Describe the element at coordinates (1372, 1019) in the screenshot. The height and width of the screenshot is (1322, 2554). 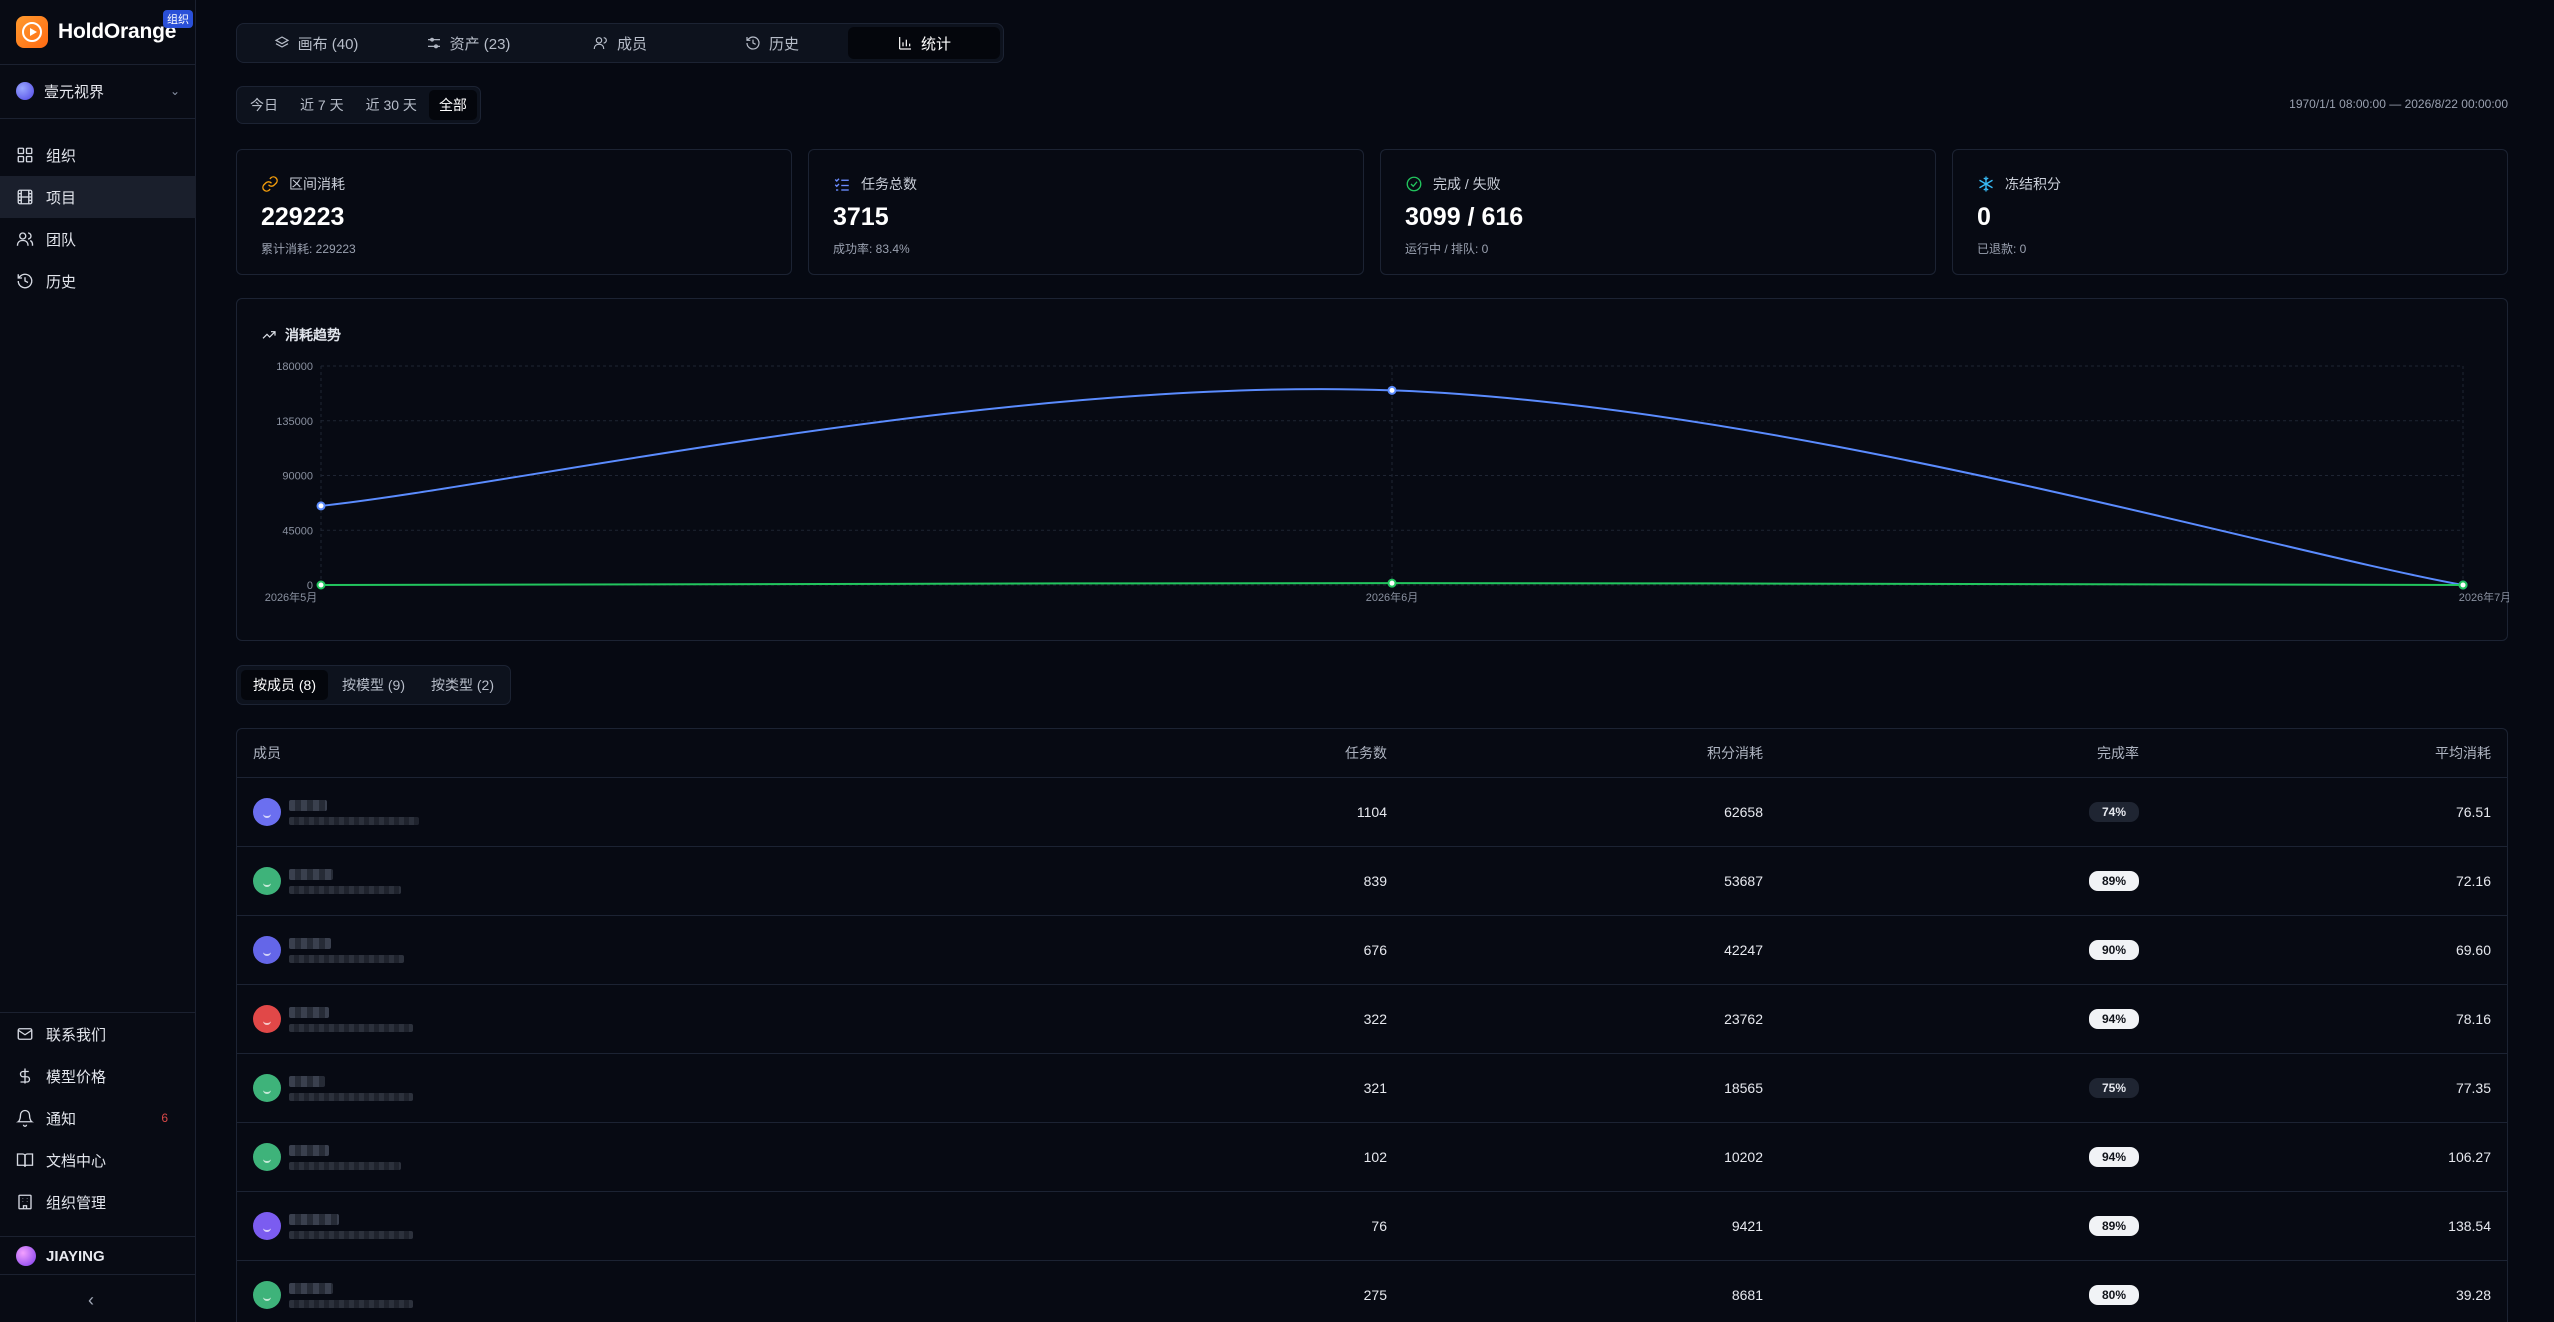
I see `table-row: 322 23762 94% 78.16` at that location.